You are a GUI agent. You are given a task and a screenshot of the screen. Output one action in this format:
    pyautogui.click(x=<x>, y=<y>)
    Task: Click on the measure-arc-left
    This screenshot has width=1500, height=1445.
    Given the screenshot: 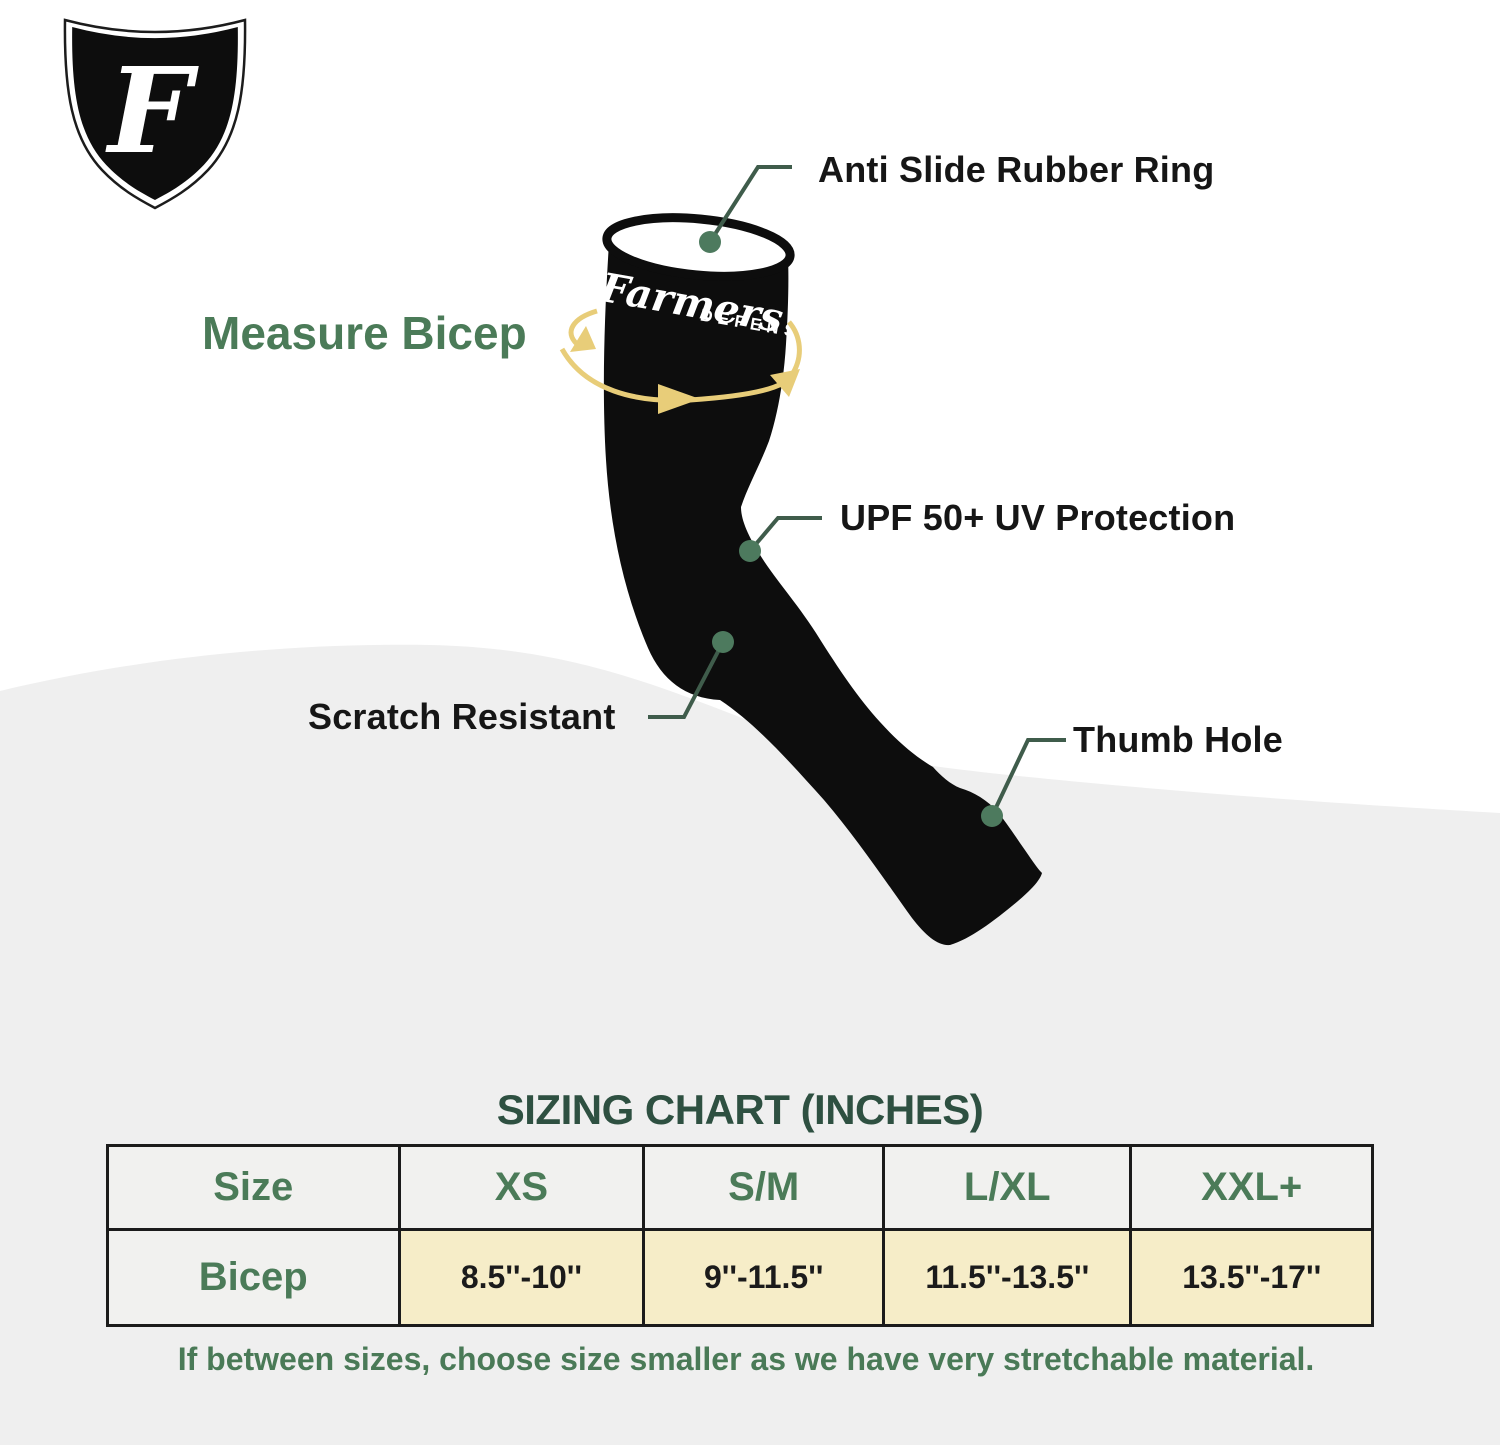 What is the action you would take?
    pyautogui.click(x=583, y=327)
    